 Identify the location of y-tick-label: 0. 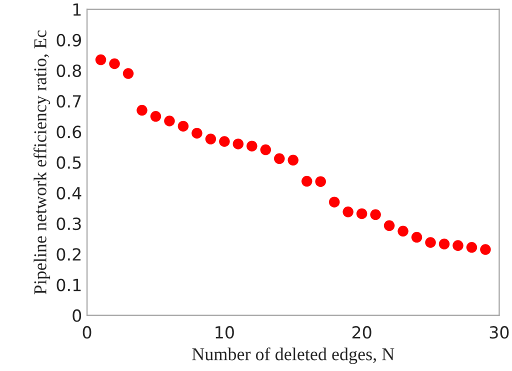
(77, 315).